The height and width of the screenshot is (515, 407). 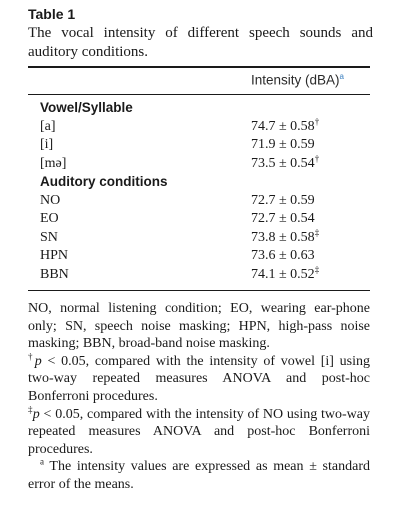 I want to click on row-value: 71.9 ± 0.59, so click(x=283, y=145).